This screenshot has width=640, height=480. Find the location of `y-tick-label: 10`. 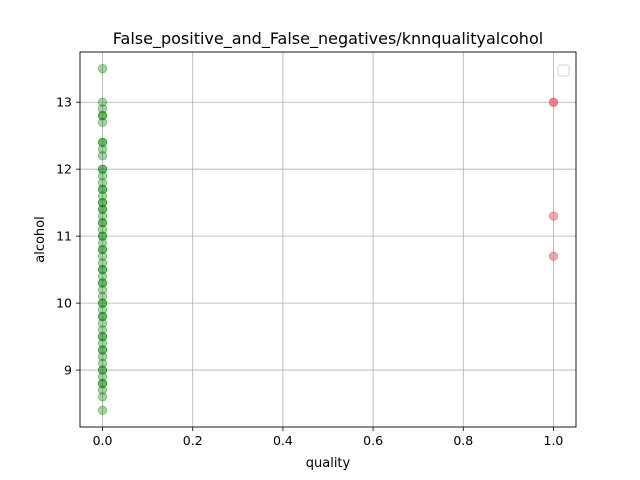

y-tick-label: 10 is located at coordinates (64, 303).